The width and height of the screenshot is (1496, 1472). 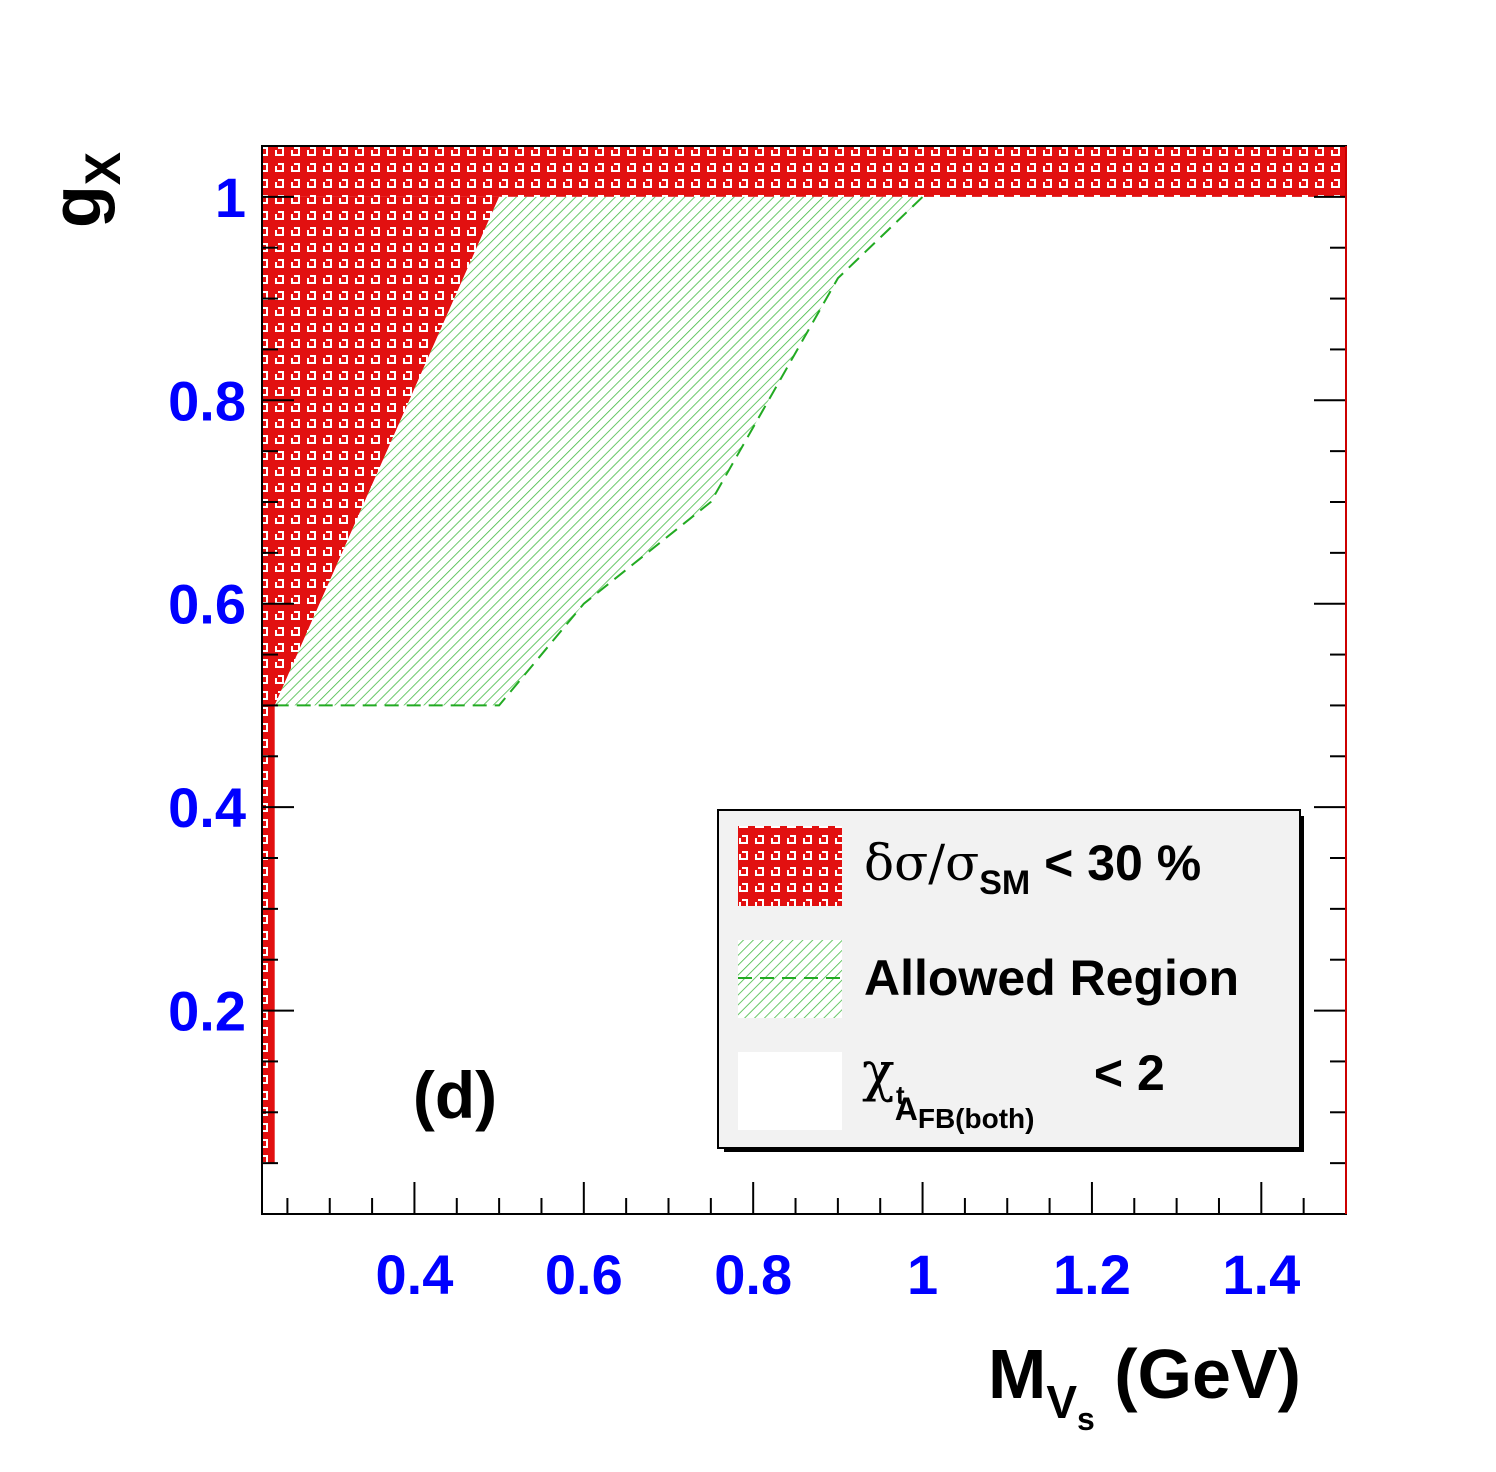 I want to click on x-tick-label: 1, so click(x=922, y=1274).